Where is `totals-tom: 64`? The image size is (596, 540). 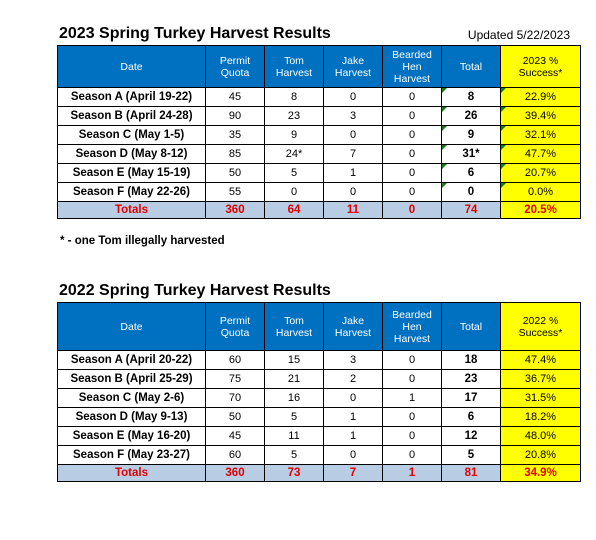
totals-tom: 64 is located at coordinates (294, 210).